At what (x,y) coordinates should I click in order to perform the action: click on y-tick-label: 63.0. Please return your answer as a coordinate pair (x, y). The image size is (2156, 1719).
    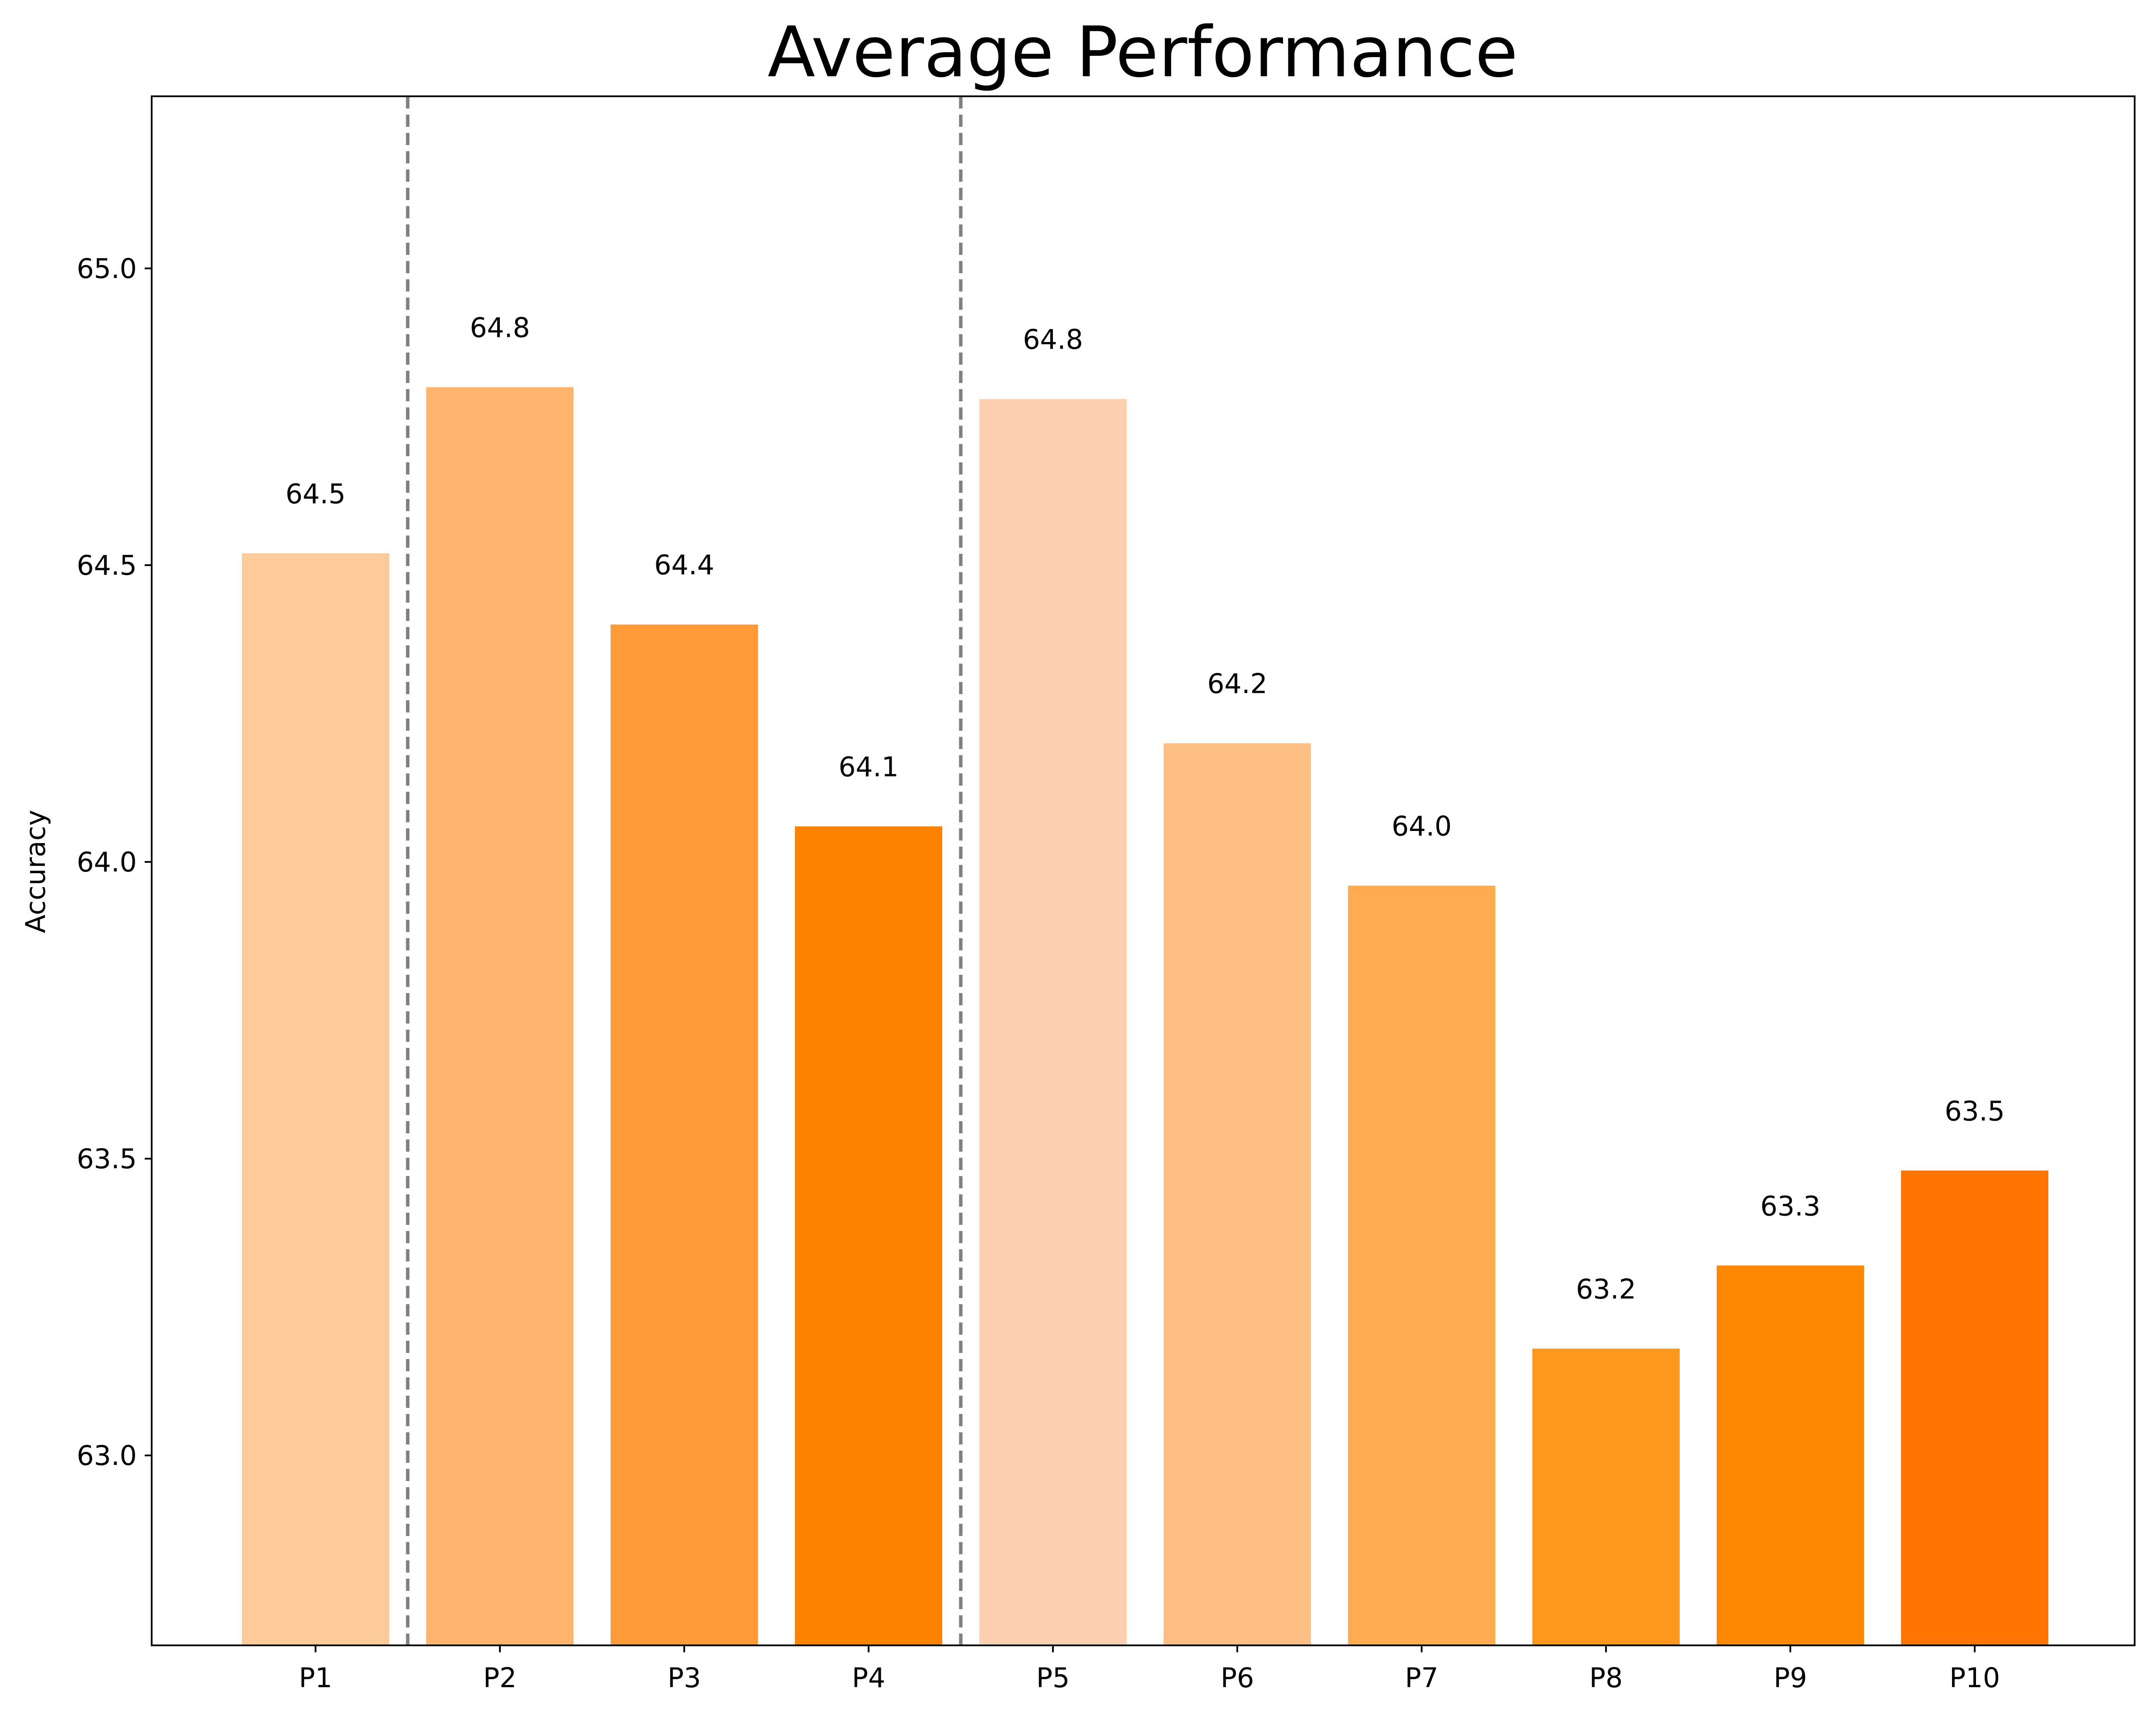
    Looking at the image, I should click on (107, 1455).